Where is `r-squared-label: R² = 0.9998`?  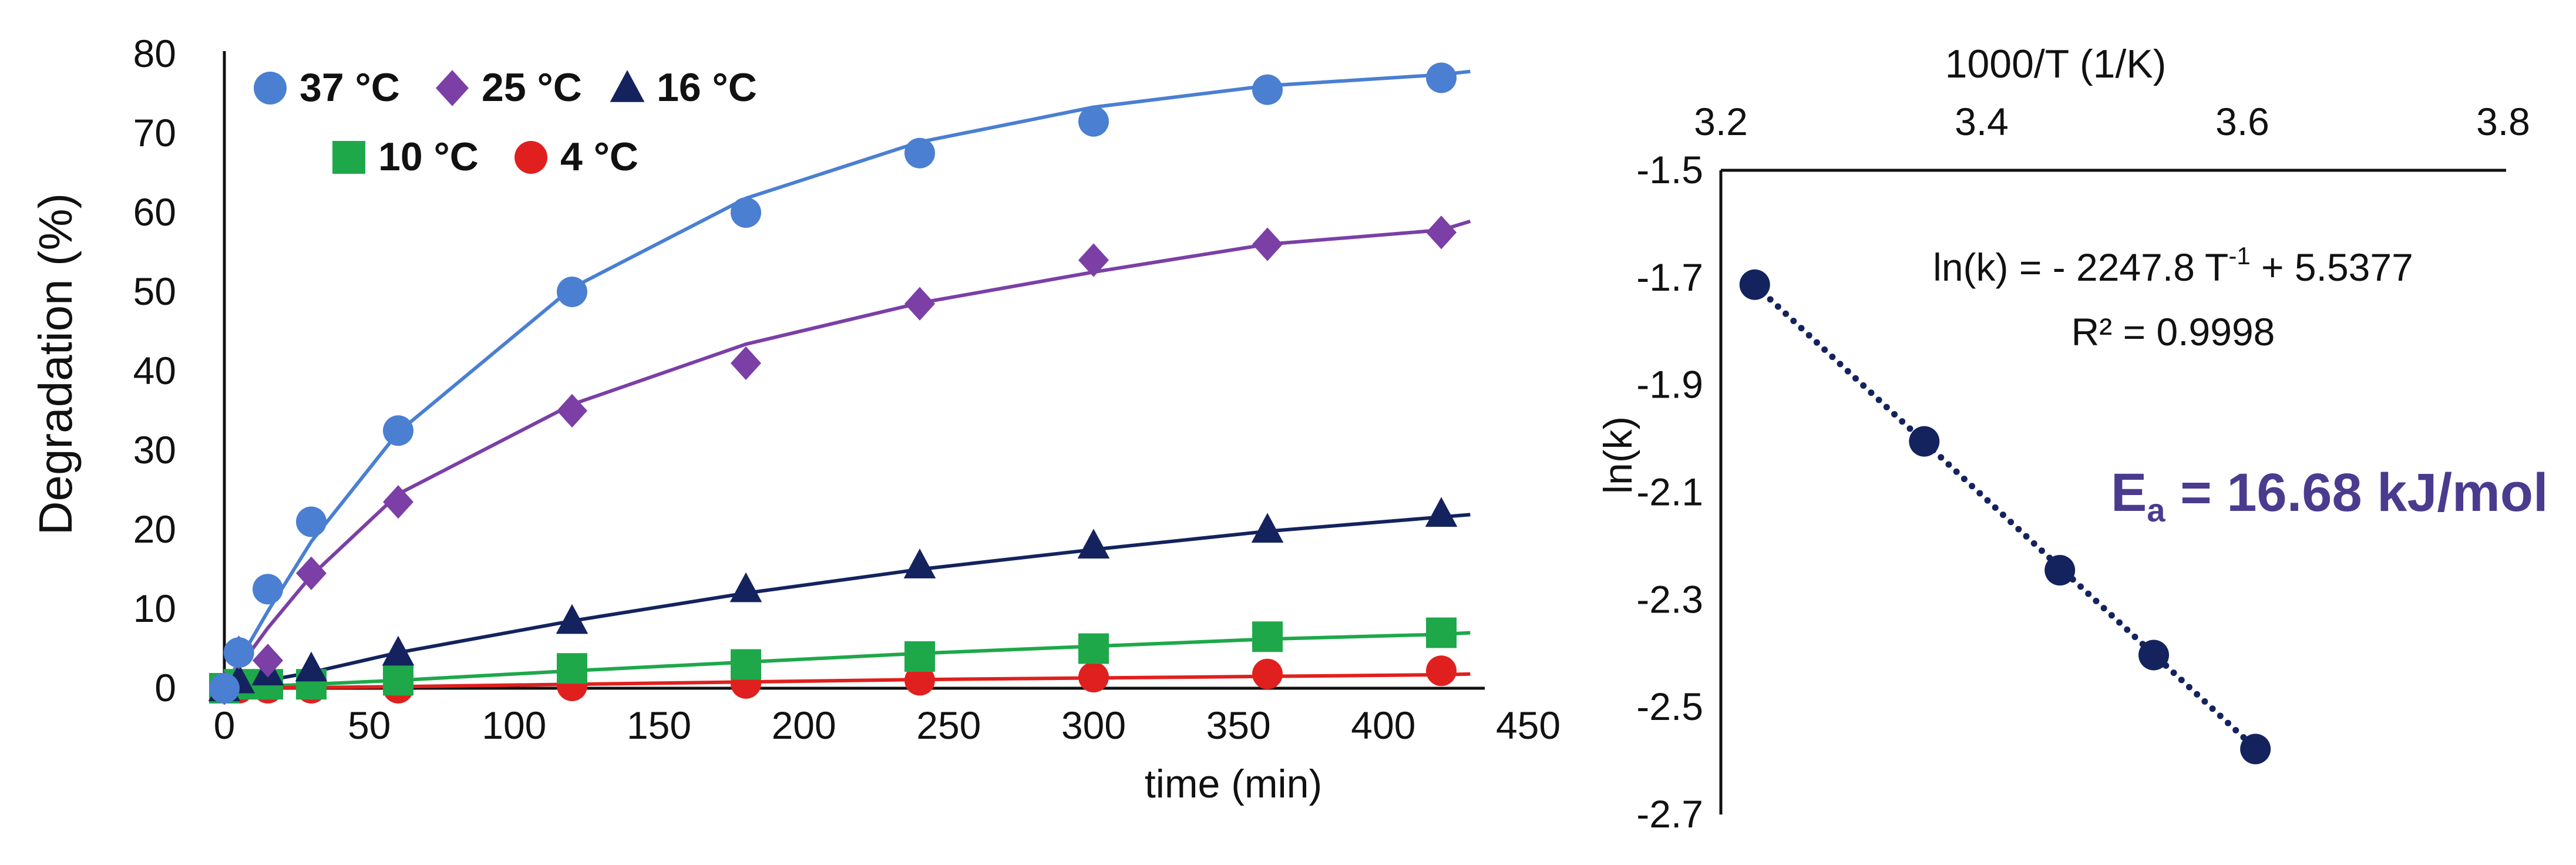
r-squared-label: R² = 0.9998 is located at coordinates (2173, 332).